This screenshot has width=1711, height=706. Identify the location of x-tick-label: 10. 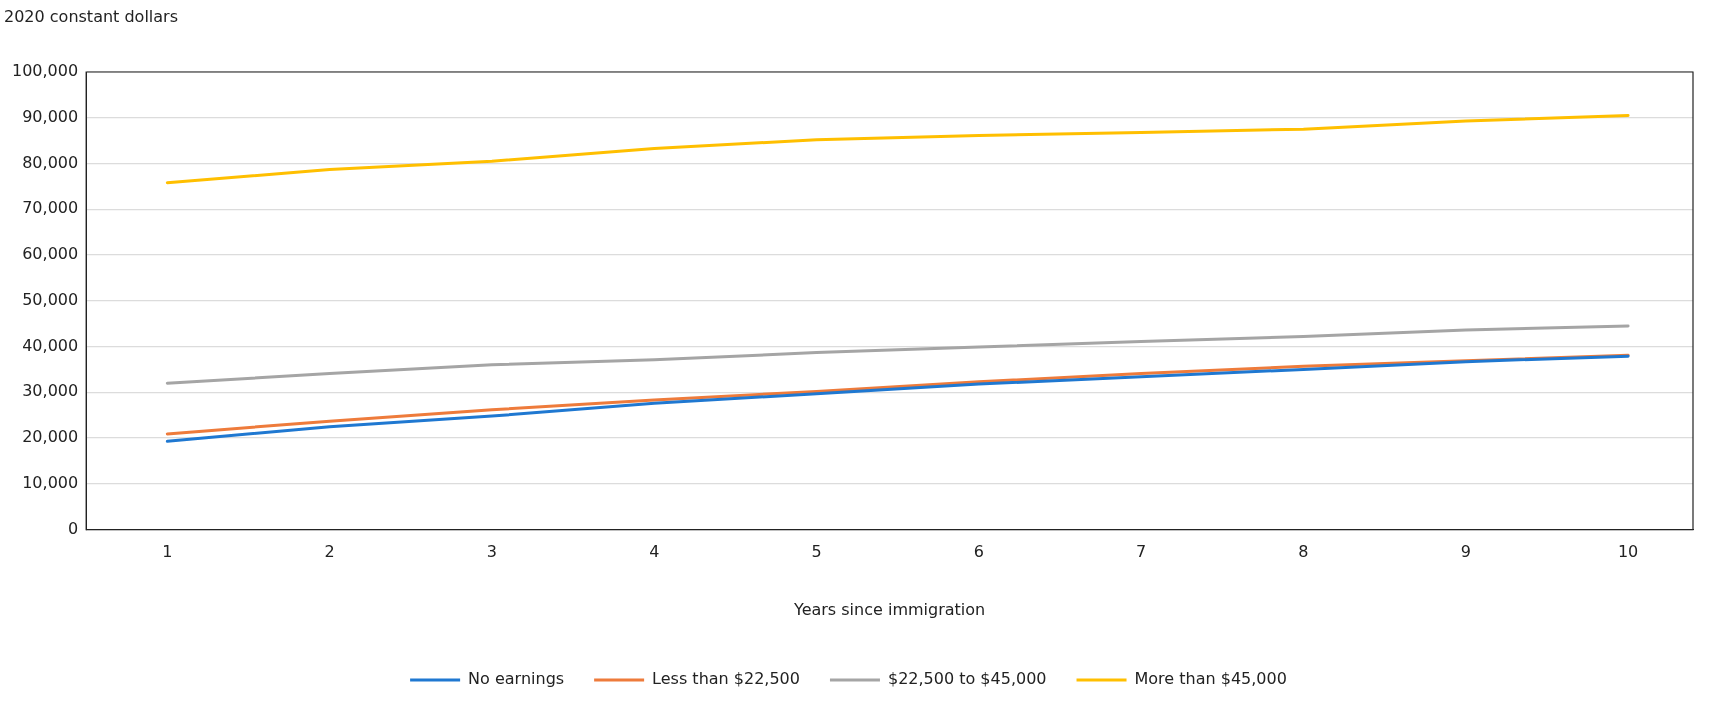
(1628, 552).